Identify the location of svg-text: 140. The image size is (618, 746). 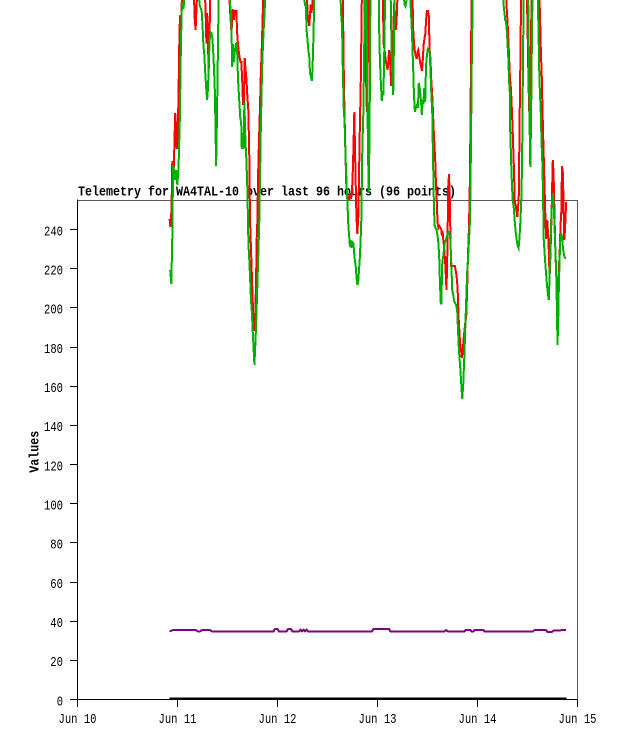
(53, 428).